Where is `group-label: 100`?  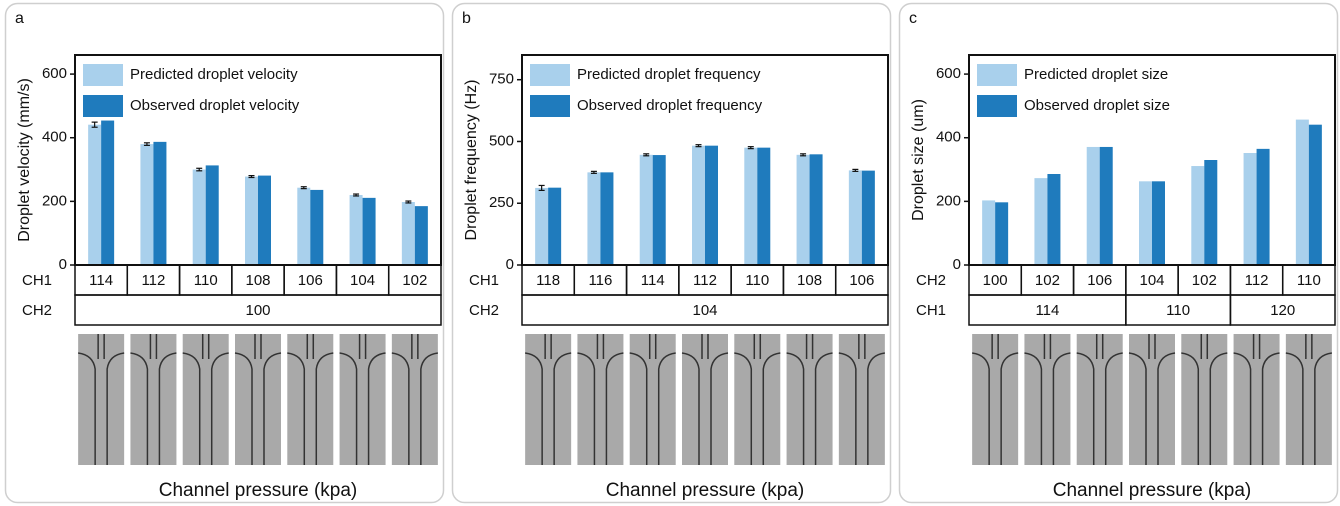
group-label: 100 is located at coordinates (257, 310).